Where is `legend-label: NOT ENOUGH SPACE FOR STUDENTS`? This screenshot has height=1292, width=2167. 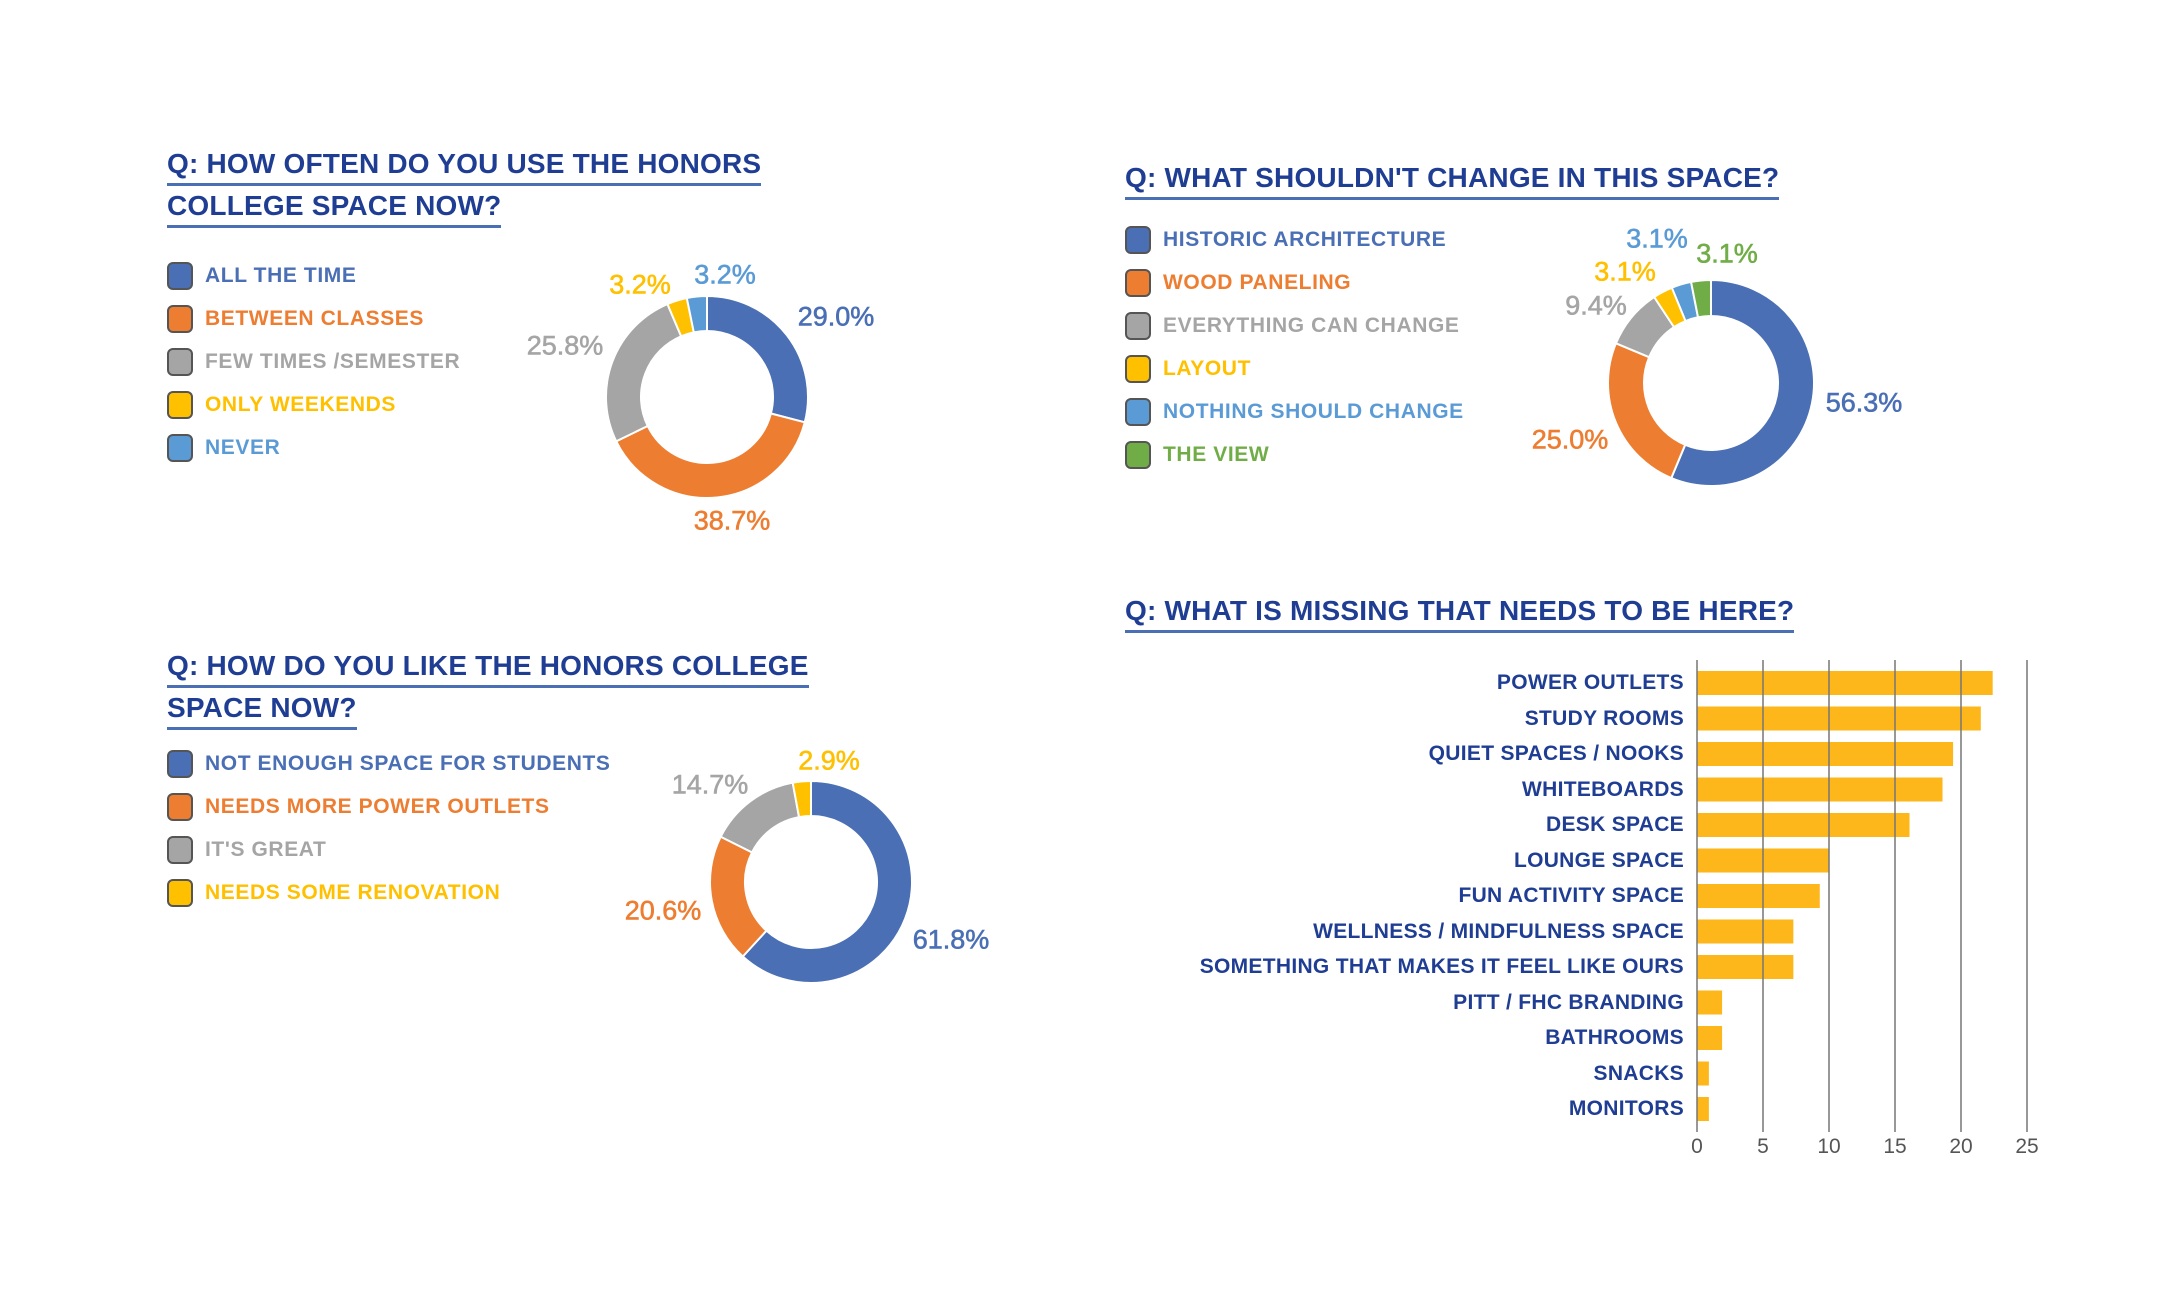 legend-label: NOT ENOUGH SPACE FOR STUDENTS is located at coordinates (408, 763).